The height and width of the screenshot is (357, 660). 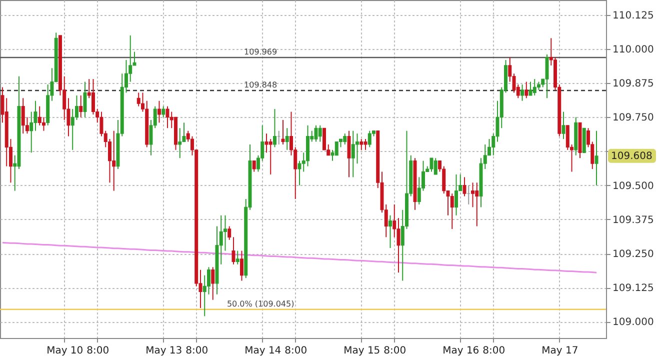 What do you see at coordinates (263, 351) in the screenshot?
I see `x-tick-label: May 14` at bounding box center [263, 351].